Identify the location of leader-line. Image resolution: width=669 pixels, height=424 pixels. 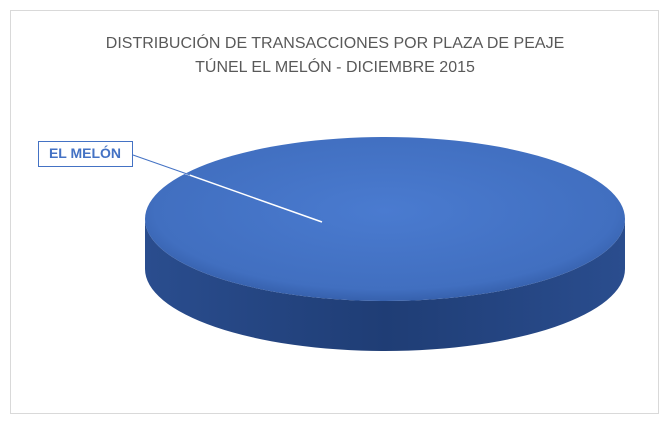
(161, 165).